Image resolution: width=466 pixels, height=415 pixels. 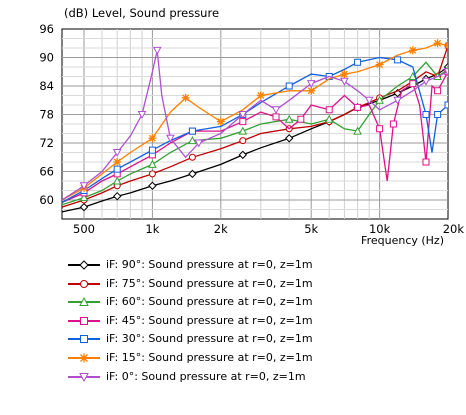 What do you see at coordinates (142, 13) in the screenshot?
I see `chart-title: (dB) Level, Sound pressure` at bounding box center [142, 13].